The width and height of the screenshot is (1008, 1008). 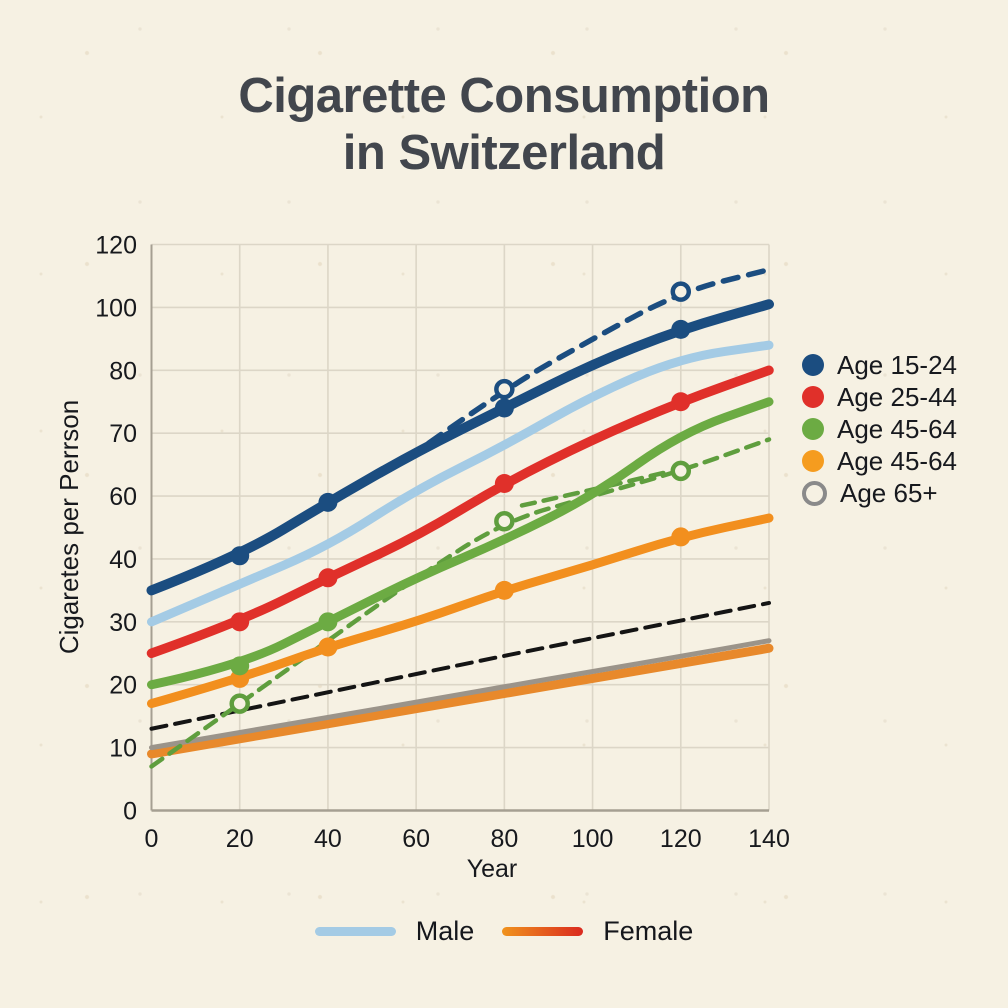 I want to click on title-line-1: Cigarette Consumption, so click(x=504, y=96).